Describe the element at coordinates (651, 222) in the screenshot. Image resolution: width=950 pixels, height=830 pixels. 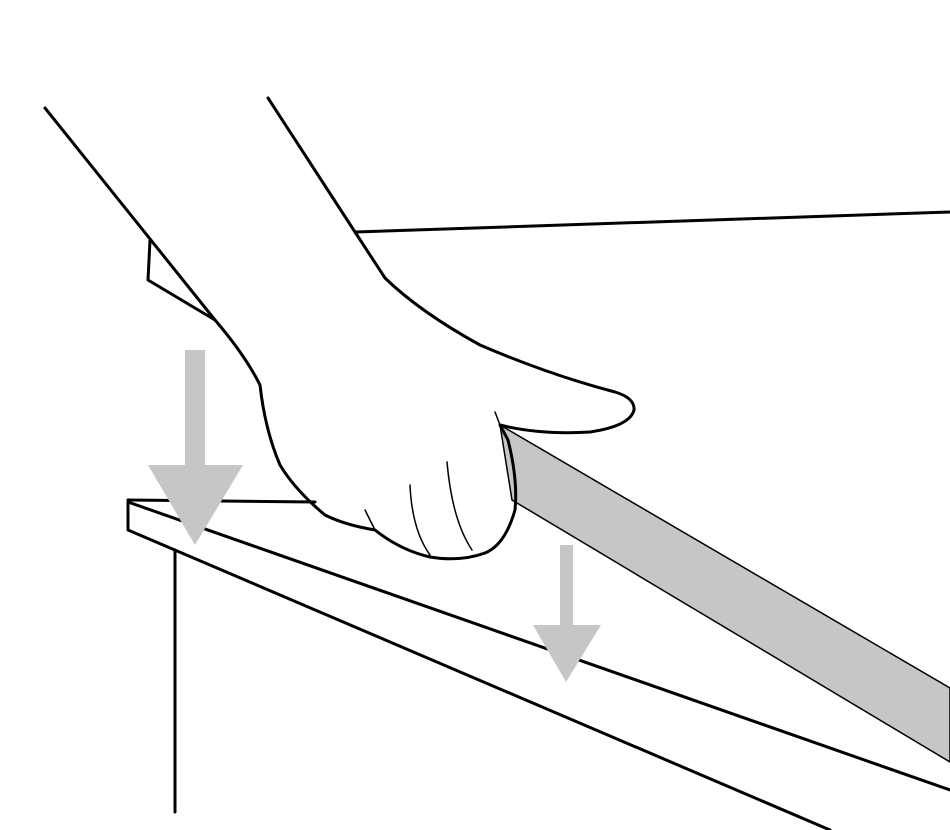
I see `upper-panel-edge` at that location.